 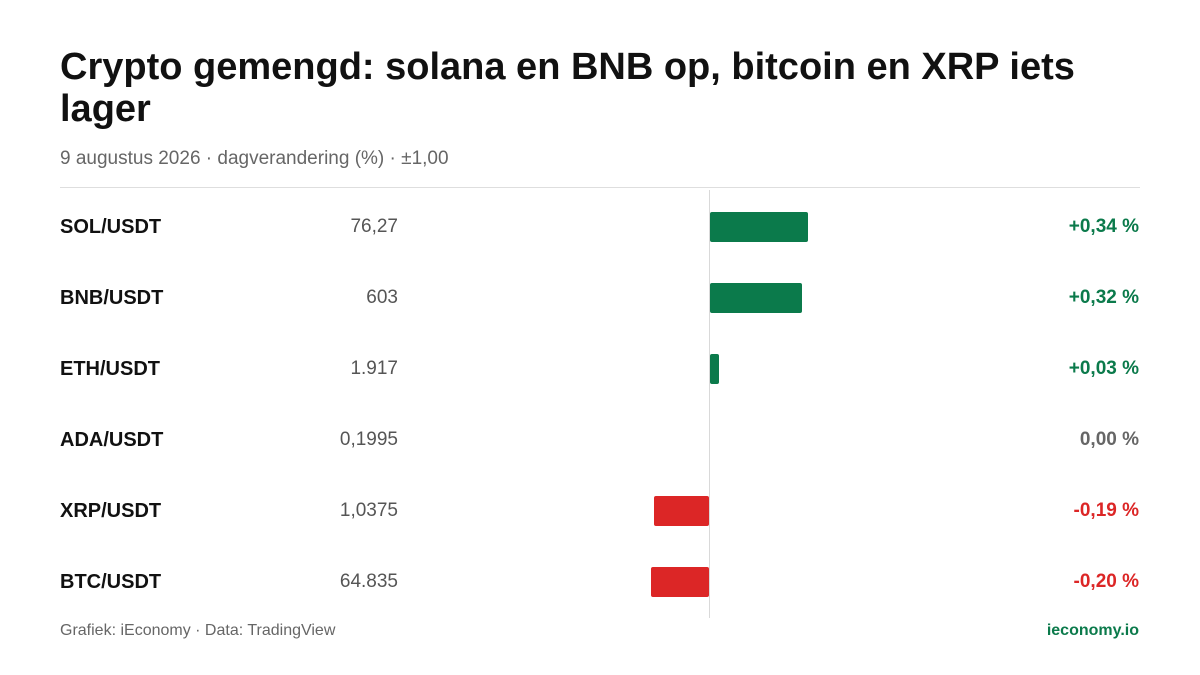 I want to click on price-value: 603, so click(x=382, y=297).